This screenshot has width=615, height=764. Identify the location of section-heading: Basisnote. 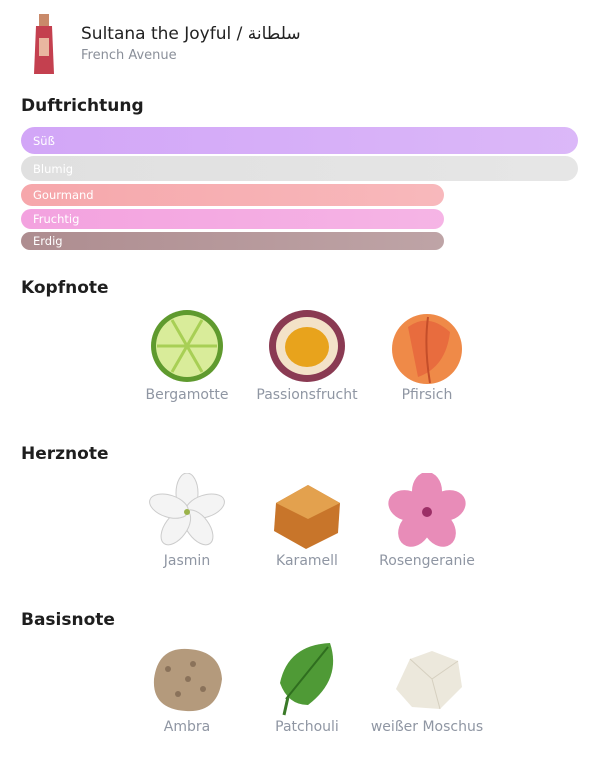
(68, 620).